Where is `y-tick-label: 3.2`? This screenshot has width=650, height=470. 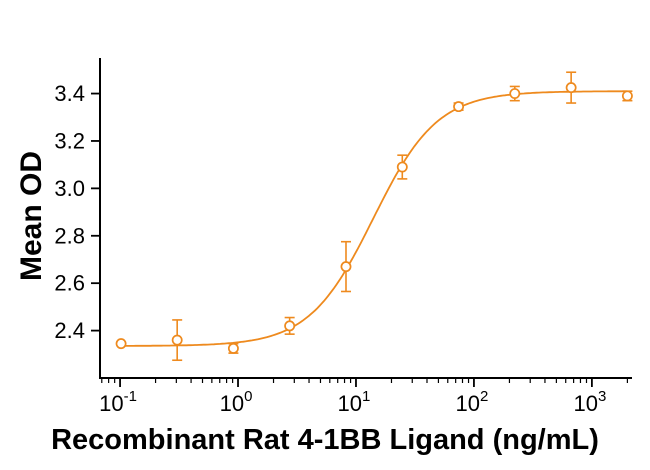
y-tick-label: 3.2 is located at coordinates (69, 140).